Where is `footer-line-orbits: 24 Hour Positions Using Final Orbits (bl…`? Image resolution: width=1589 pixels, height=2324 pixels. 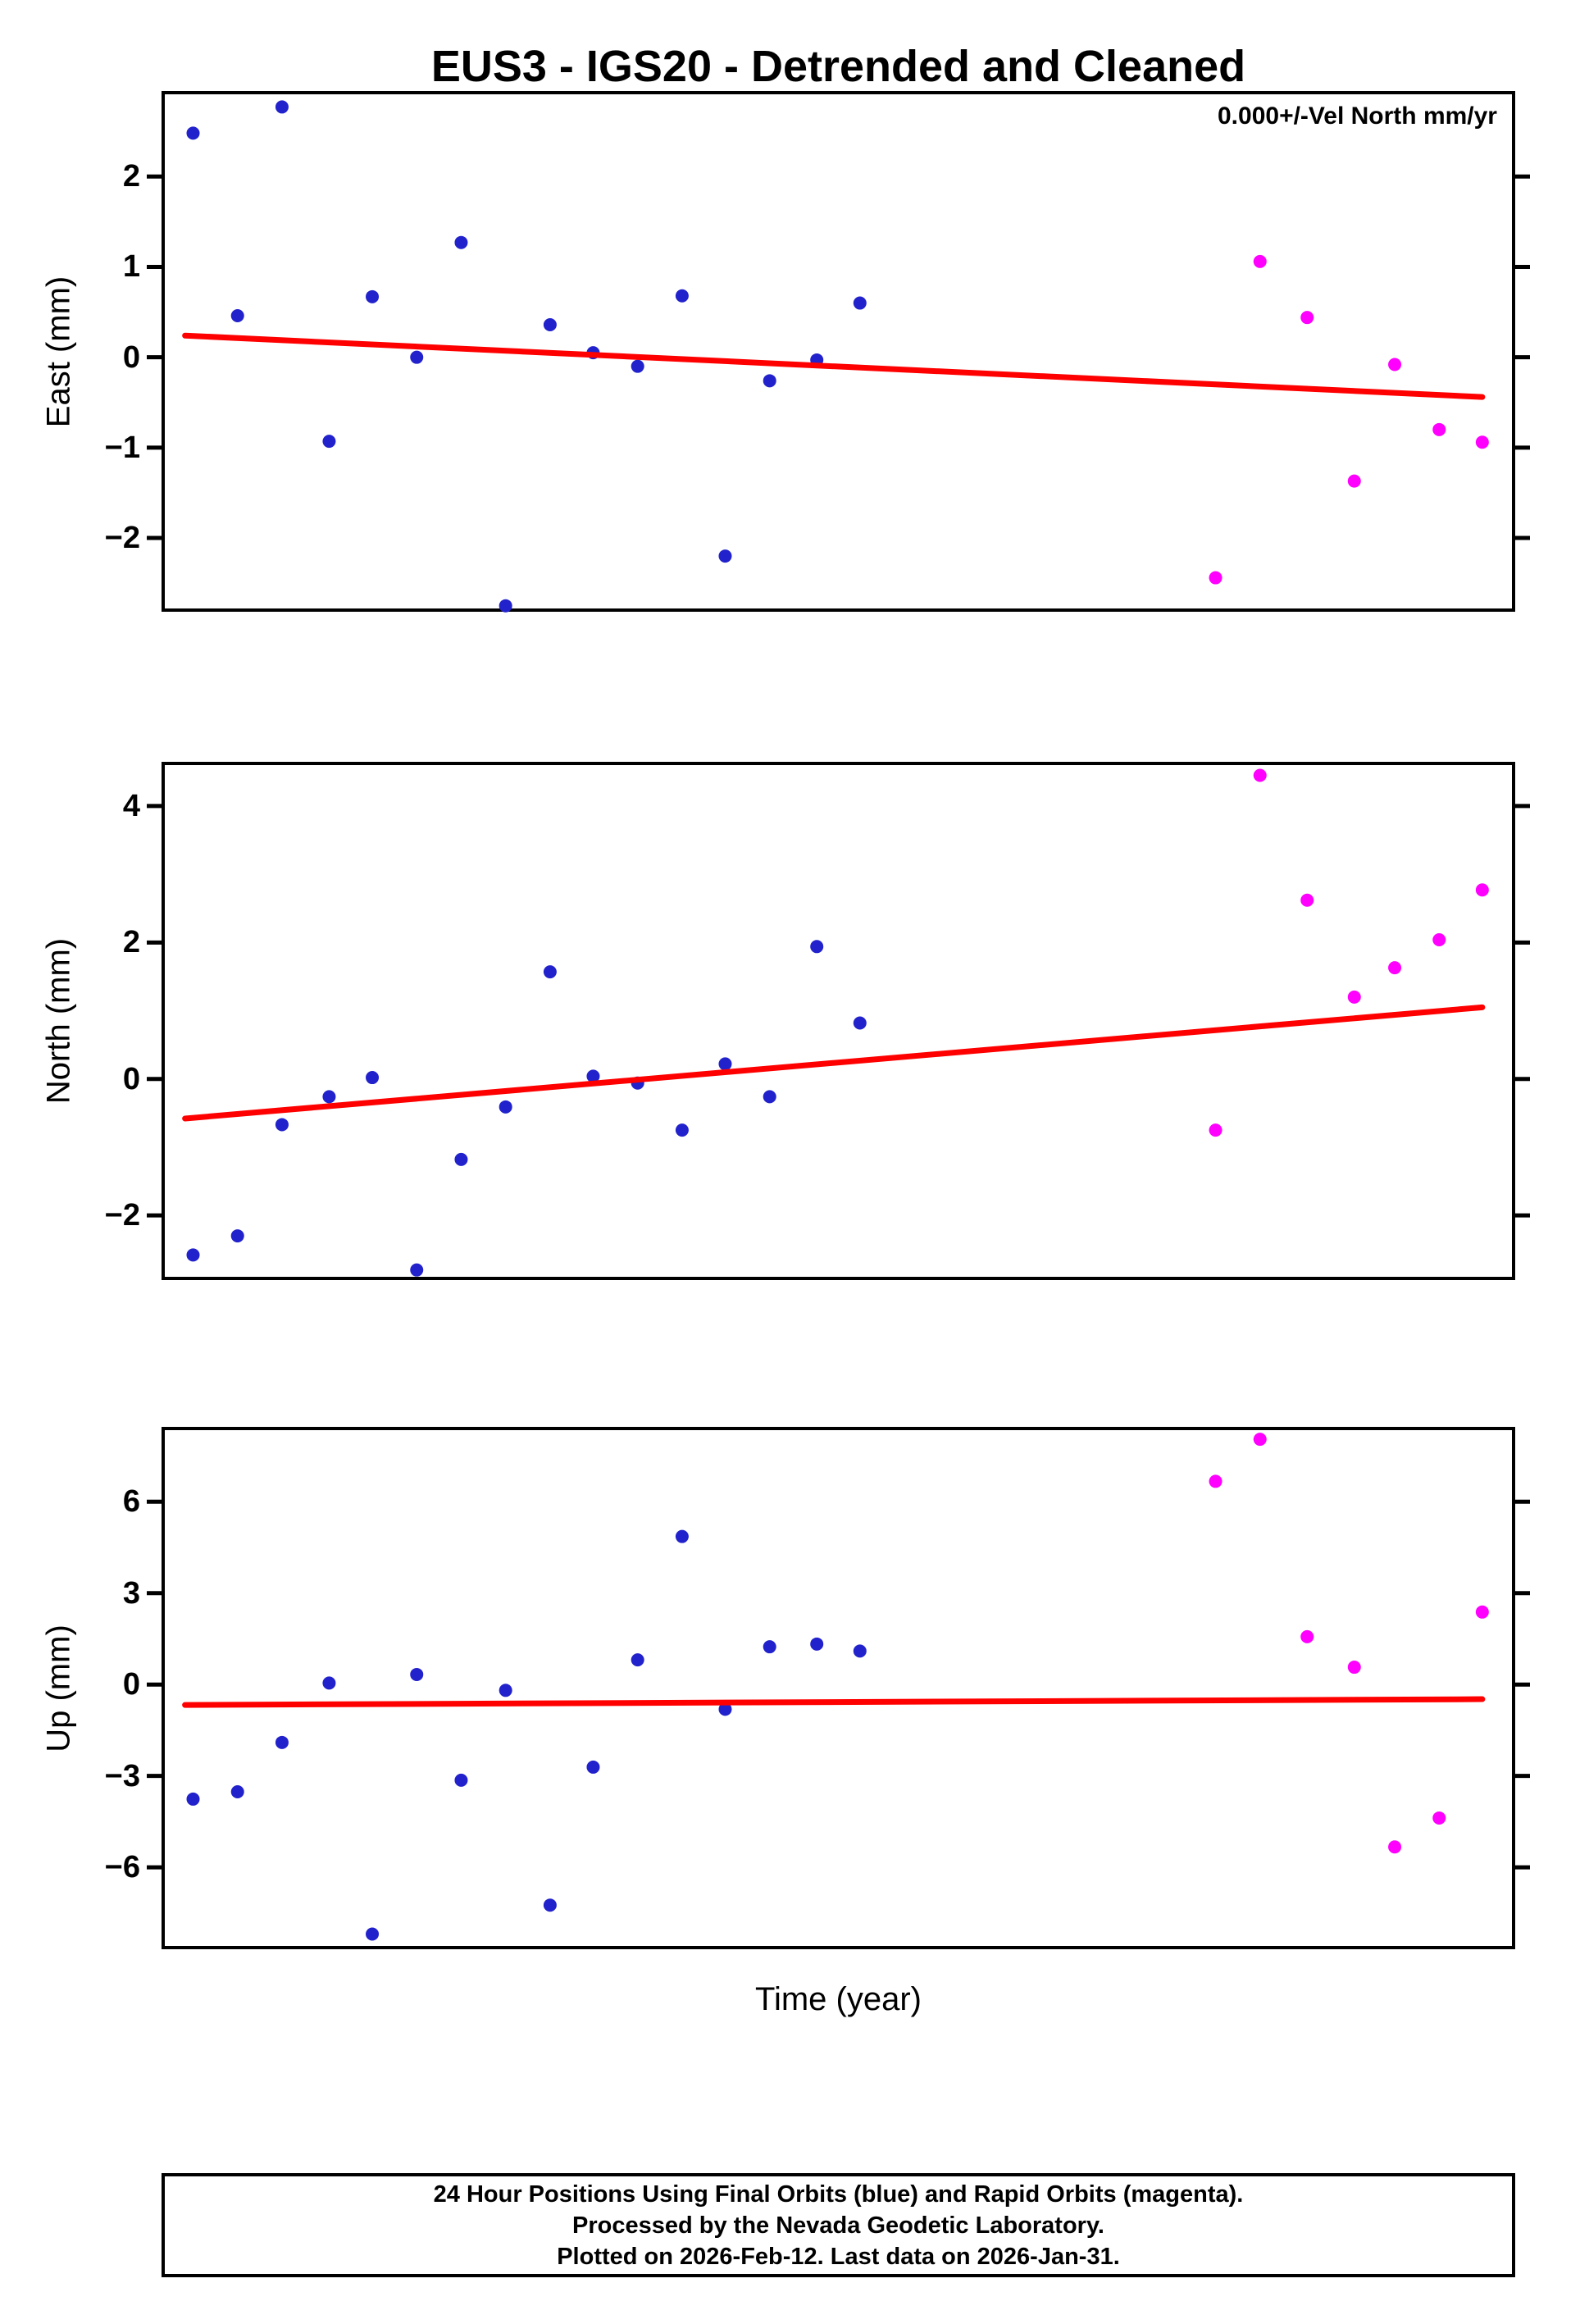
footer-line-orbits: 24 Hour Positions Using Final Orbits (bl… is located at coordinates (838, 2194).